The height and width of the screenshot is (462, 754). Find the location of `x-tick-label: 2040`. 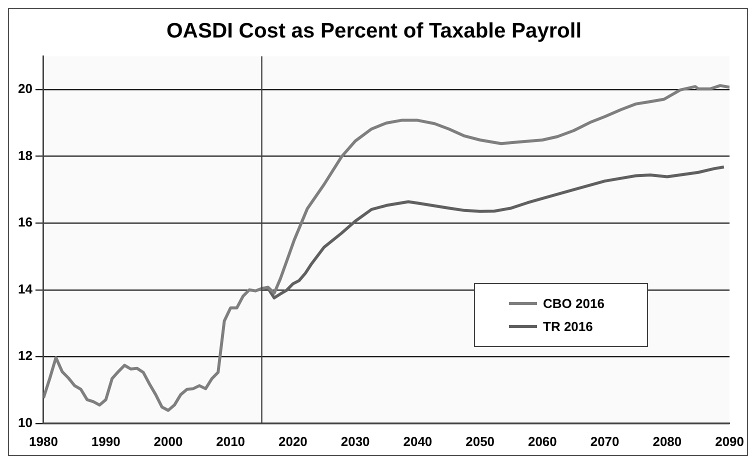

x-tick-label: 2040 is located at coordinates (417, 441).